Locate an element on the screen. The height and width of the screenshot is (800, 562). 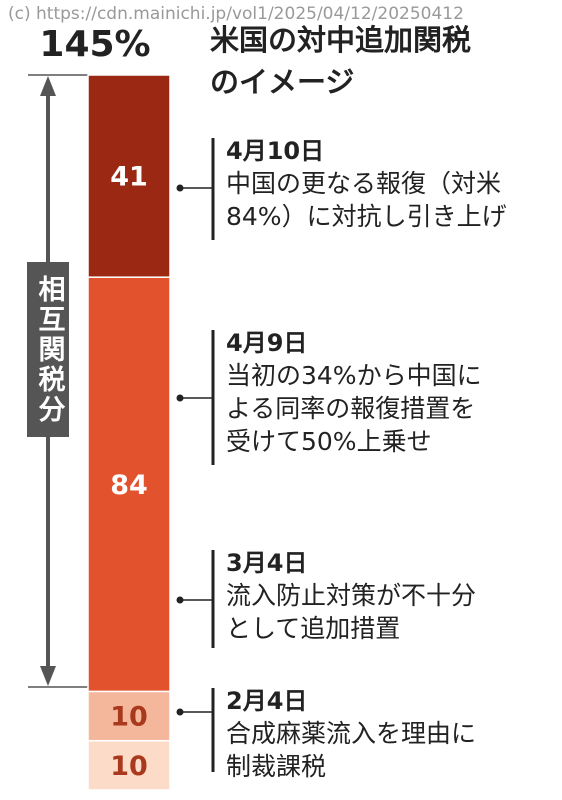
total-label: 145% is located at coordinates (94, 44).